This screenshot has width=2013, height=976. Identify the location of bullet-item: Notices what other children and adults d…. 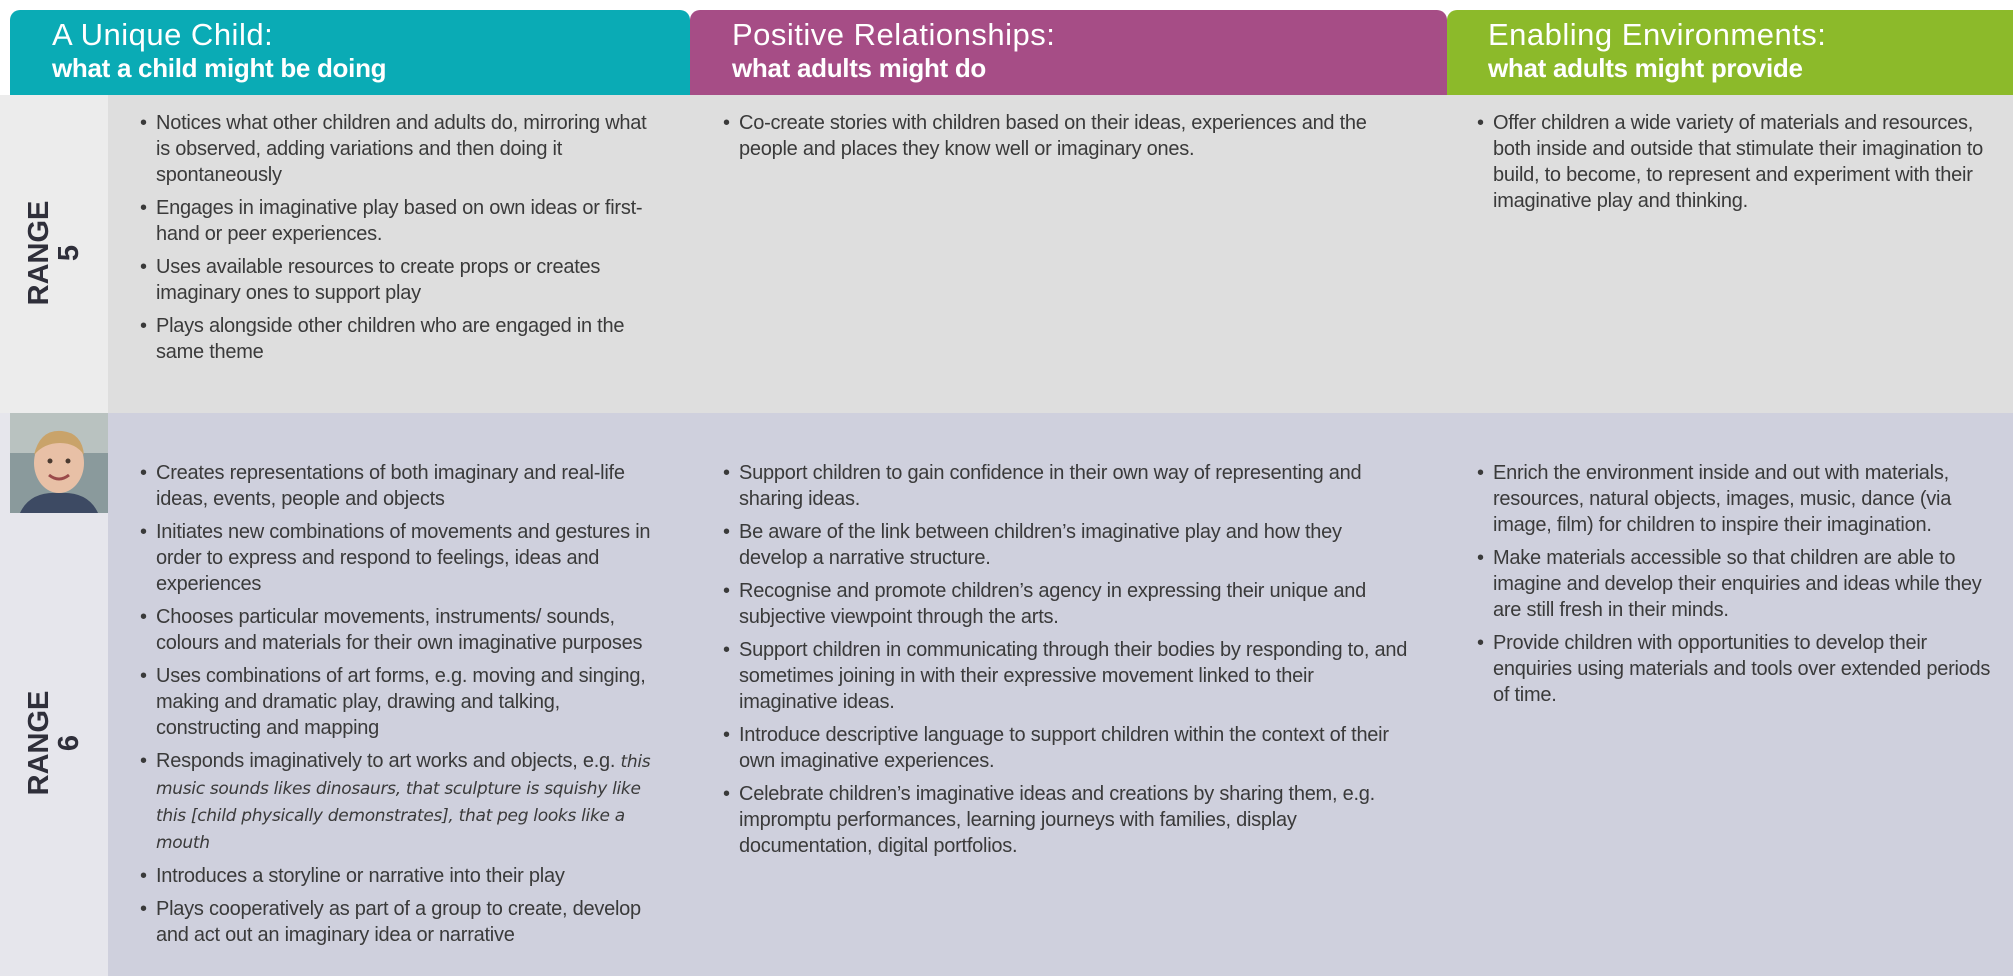
(400, 149).